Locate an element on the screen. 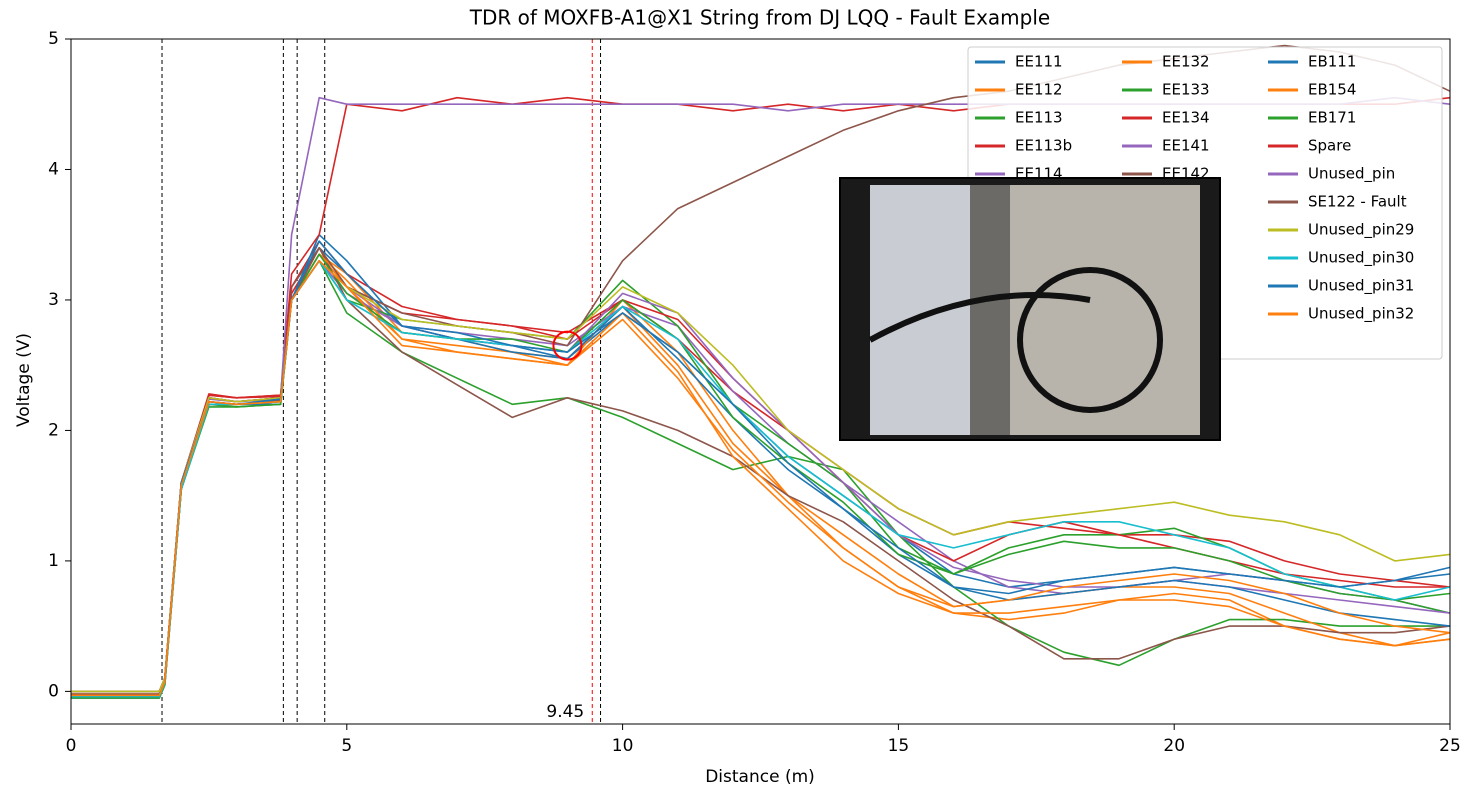  marker-label: 9.45 is located at coordinates (565, 712).